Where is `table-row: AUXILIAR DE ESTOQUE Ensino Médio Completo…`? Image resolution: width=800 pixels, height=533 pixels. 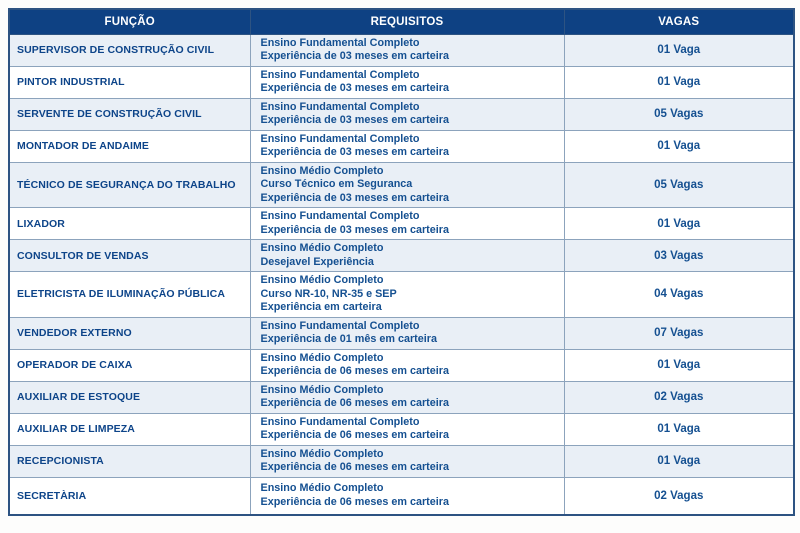 table-row: AUXILIAR DE ESTOQUE Ensino Médio Completo… is located at coordinates (401, 397).